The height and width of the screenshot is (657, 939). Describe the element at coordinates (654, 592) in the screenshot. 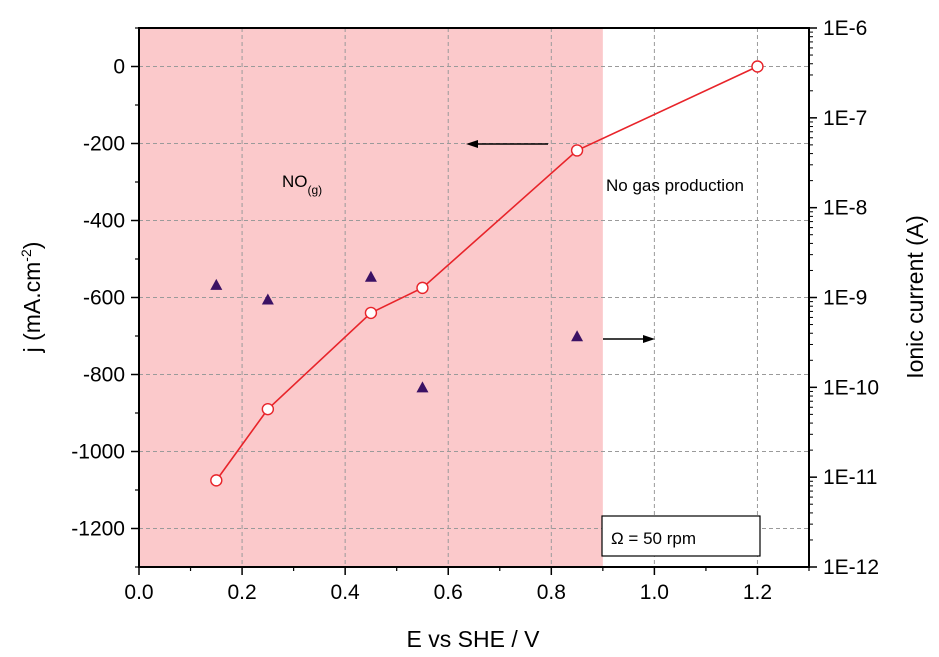

I see `x-tick-label: 1.0` at that location.